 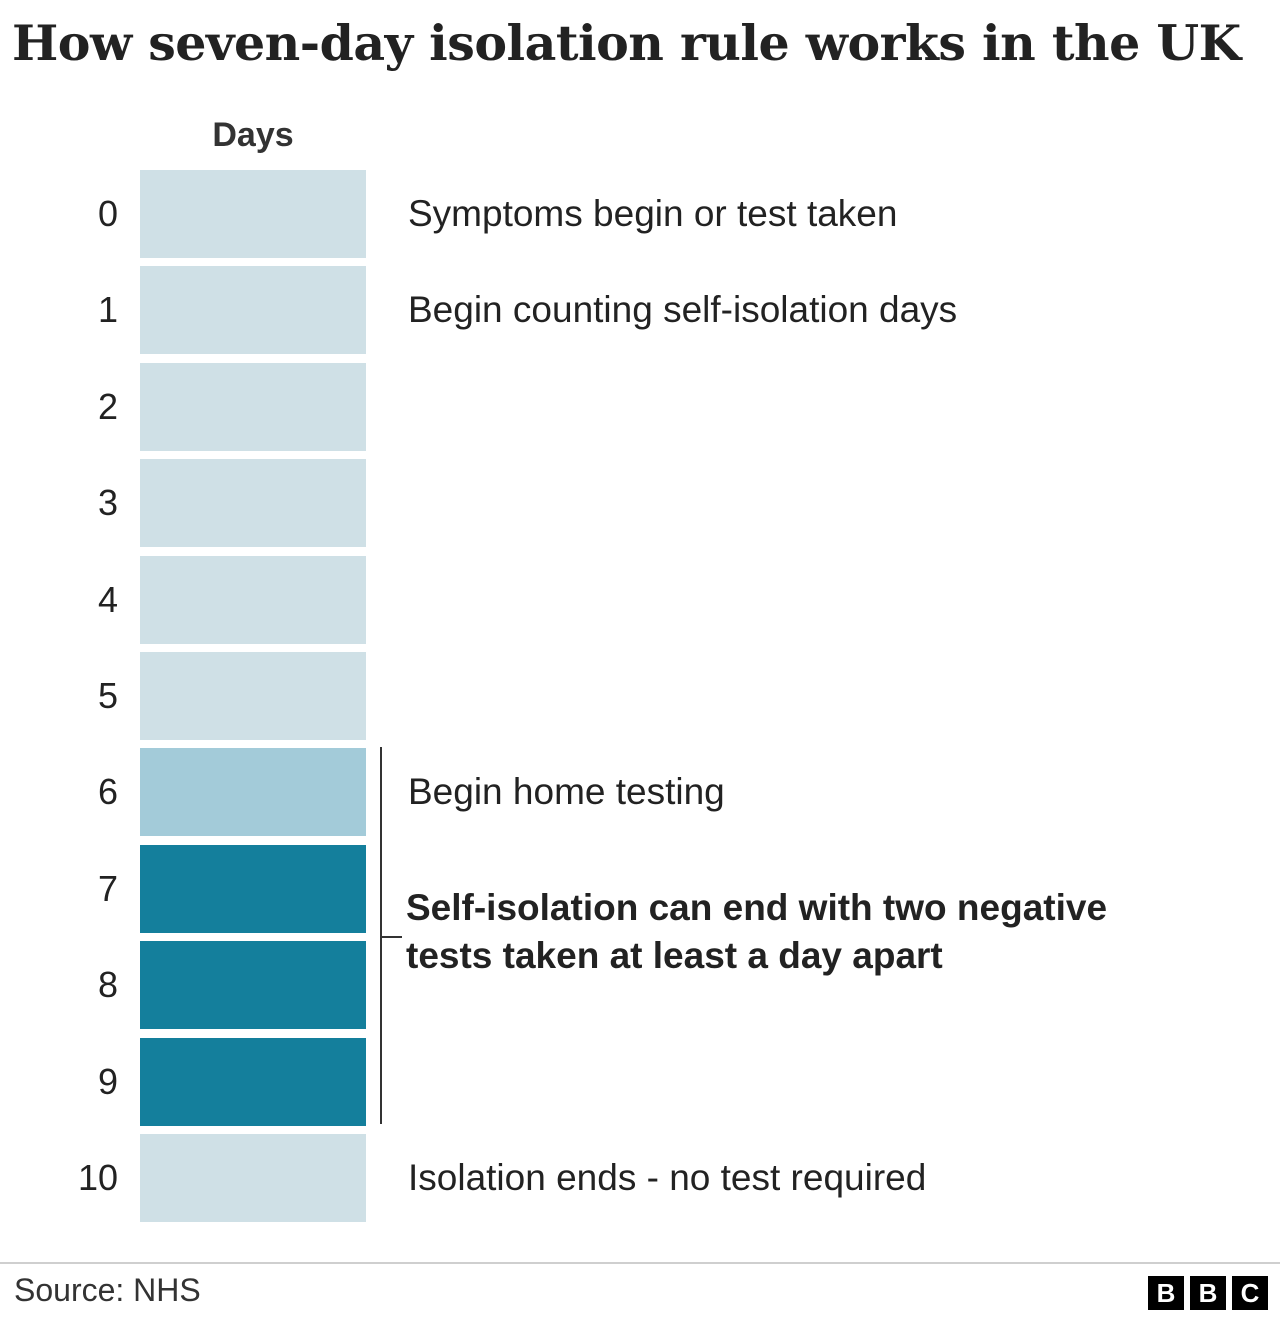 I want to click on bbc-logo: B B C, so click(x=1208, y=1293).